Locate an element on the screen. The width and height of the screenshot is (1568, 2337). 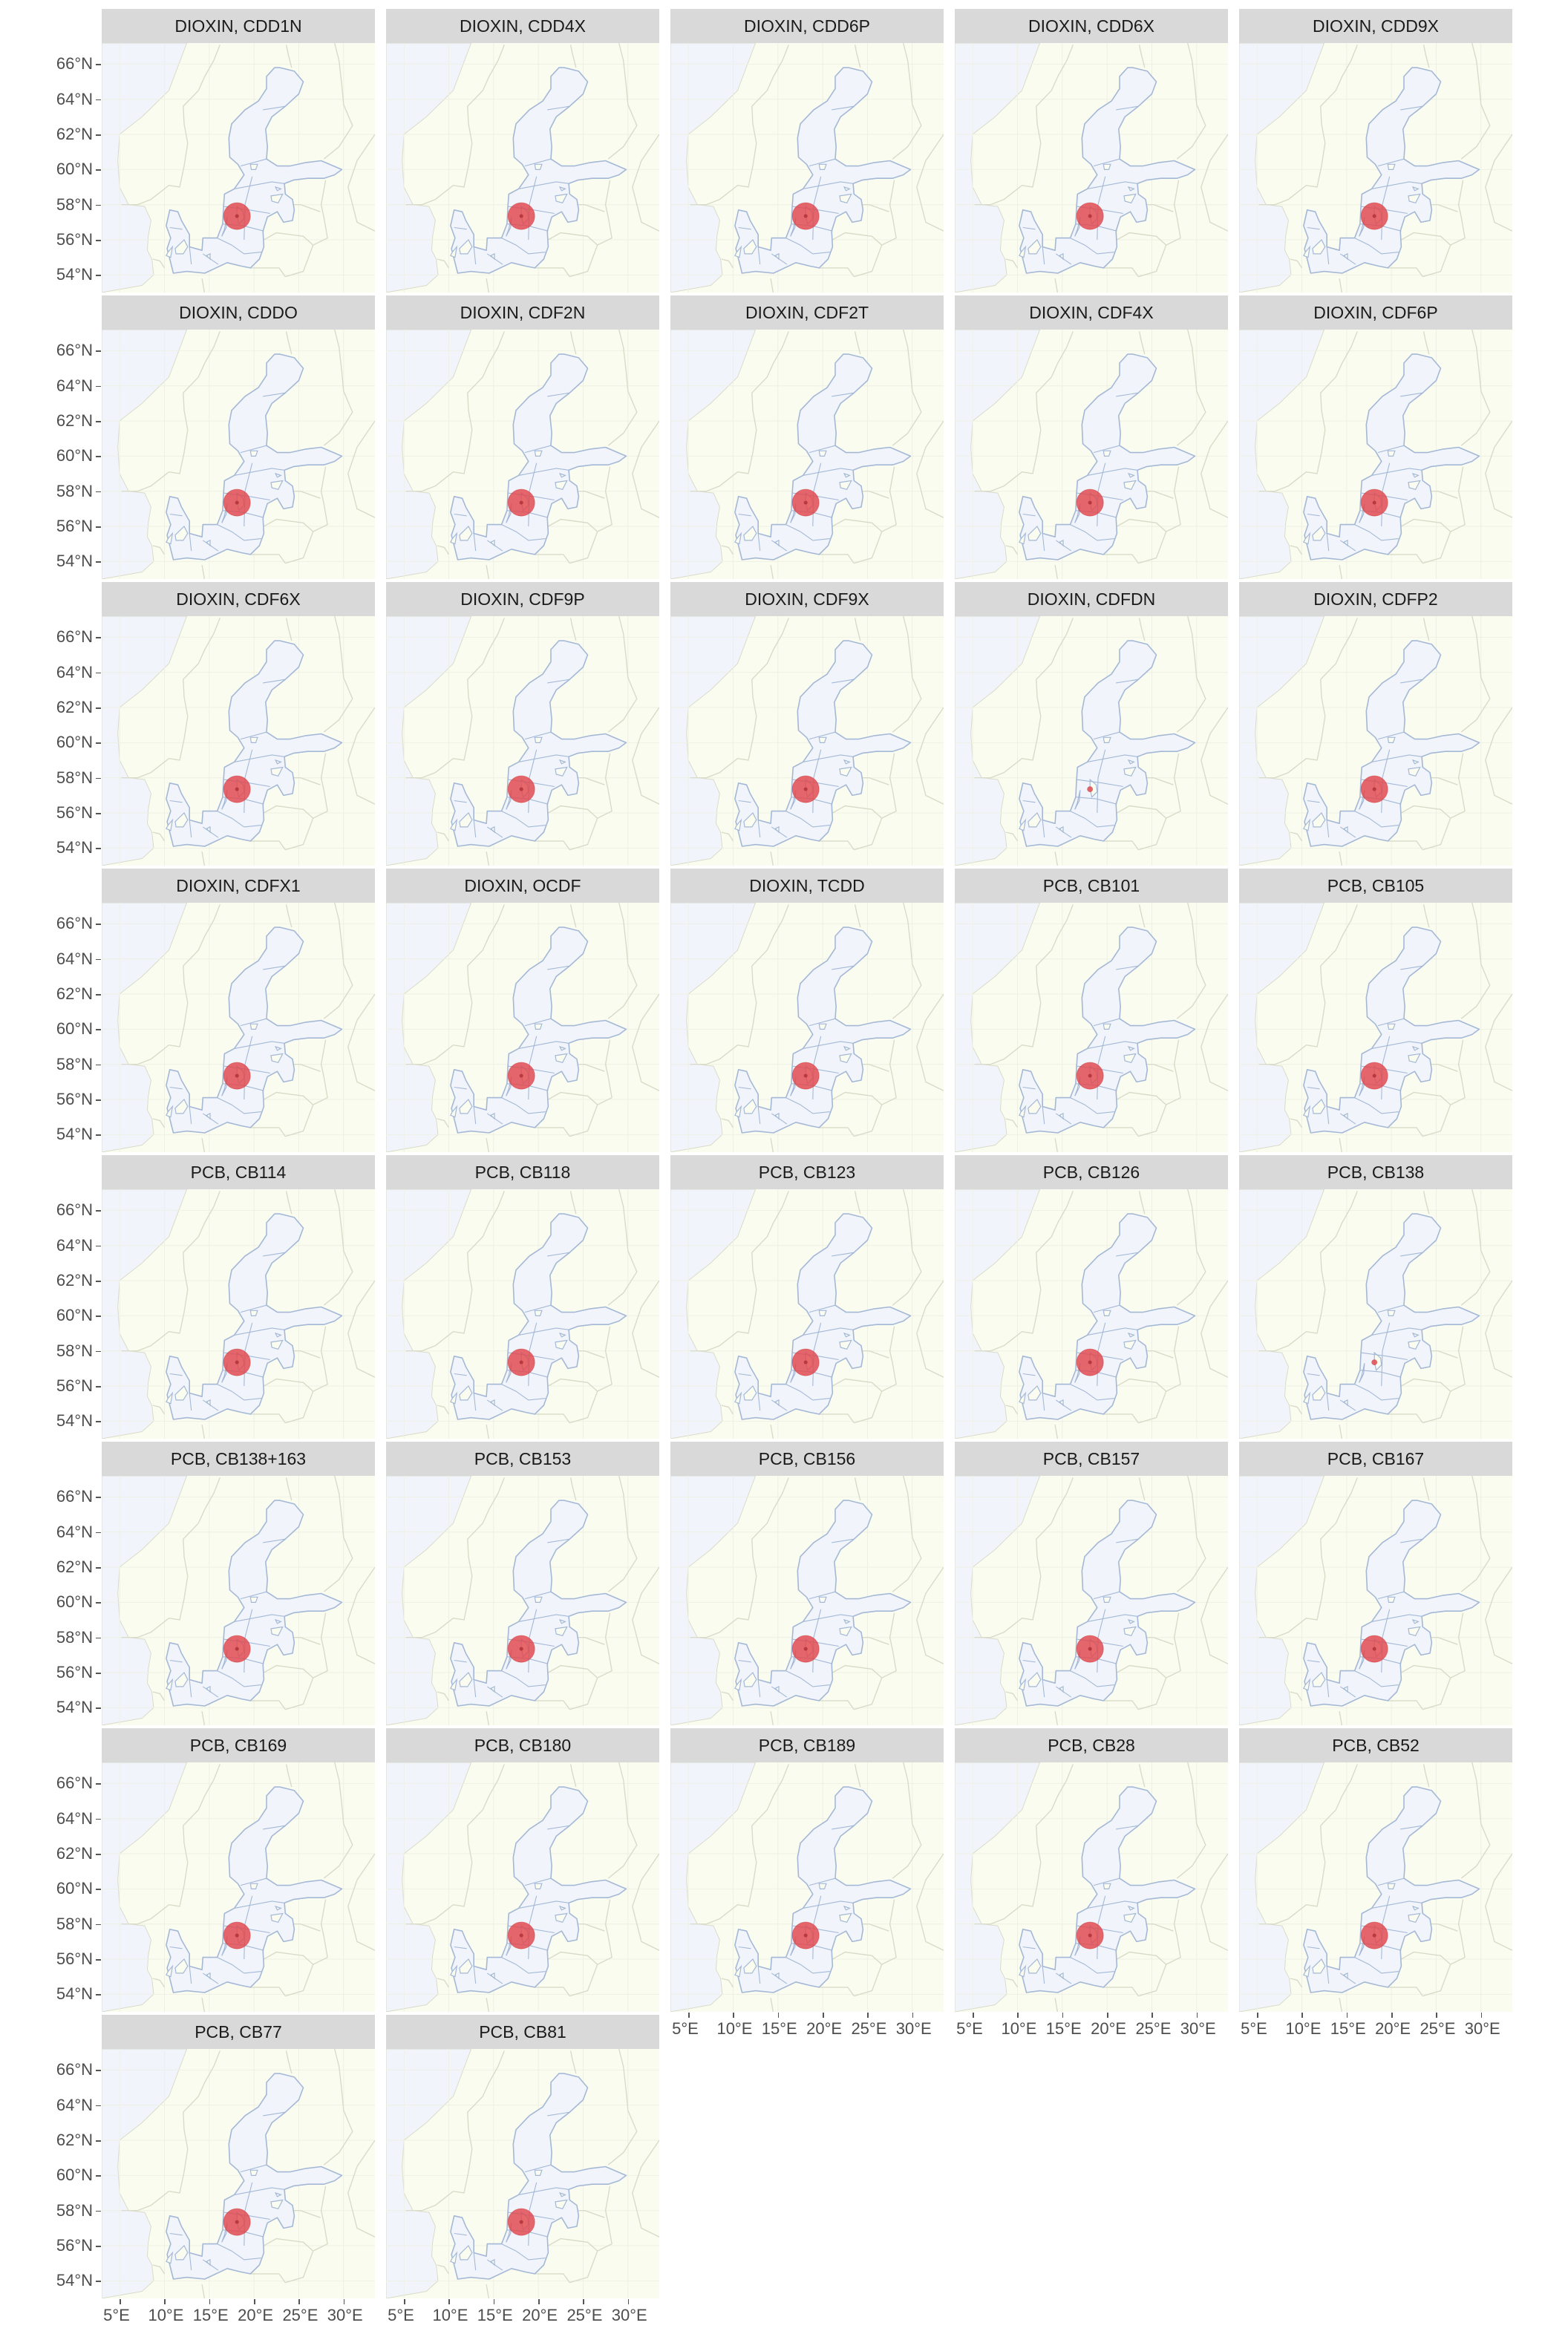
y-tick-label: 56°N is located at coordinates (74, 1672).